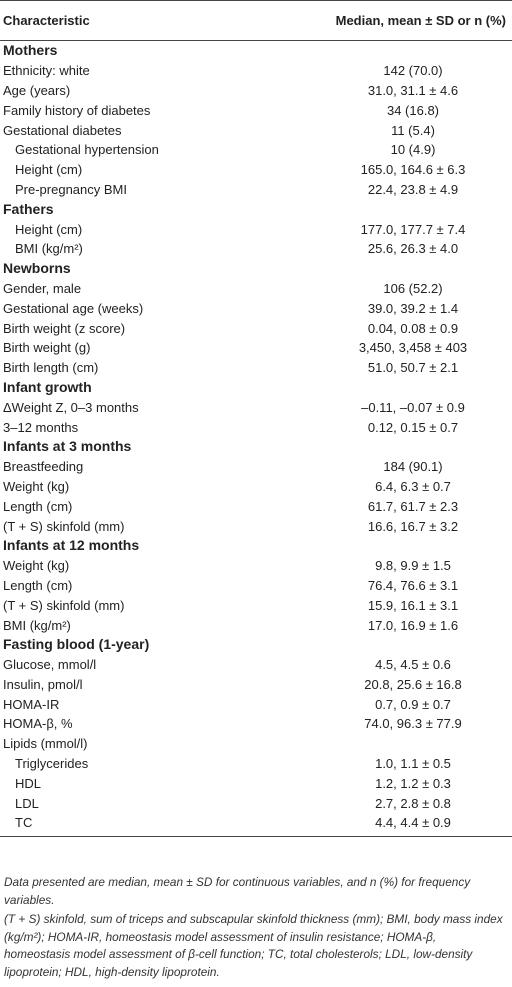  What do you see at coordinates (413, 189) in the screenshot?
I see `value-cell: 22.4, 23.8 ± 4.9` at bounding box center [413, 189].